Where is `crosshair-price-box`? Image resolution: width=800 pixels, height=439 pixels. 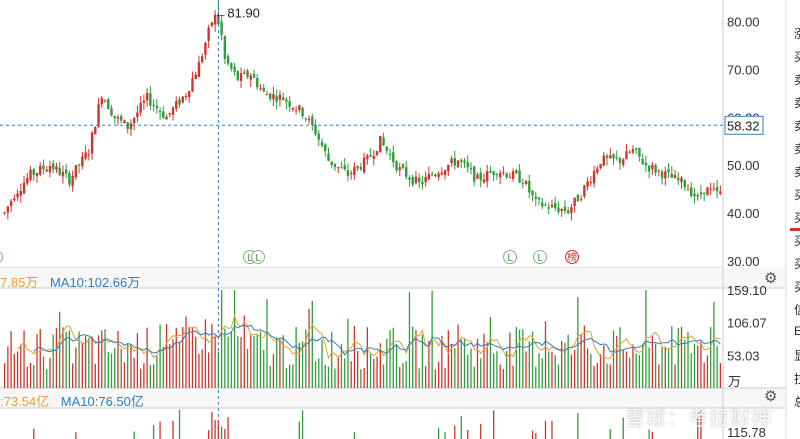
crosshair-price-box is located at coordinates (744, 125).